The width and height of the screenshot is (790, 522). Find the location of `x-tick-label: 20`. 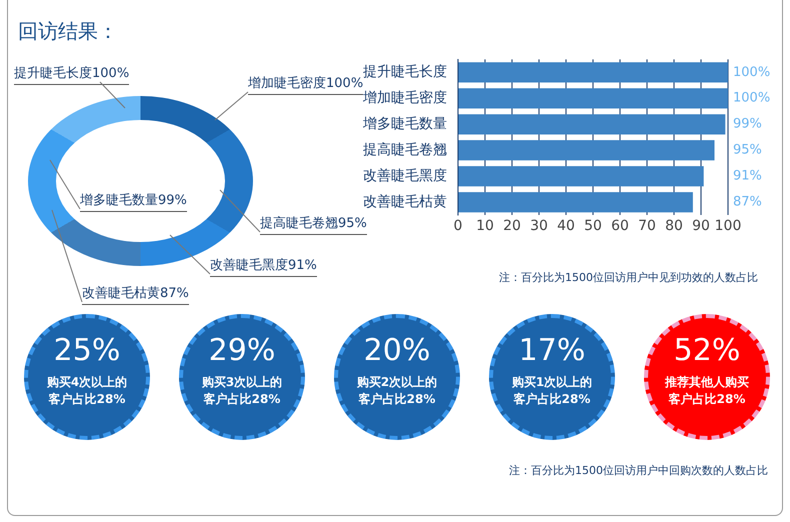

x-tick-label: 20 is located at coordinates (512, 226).